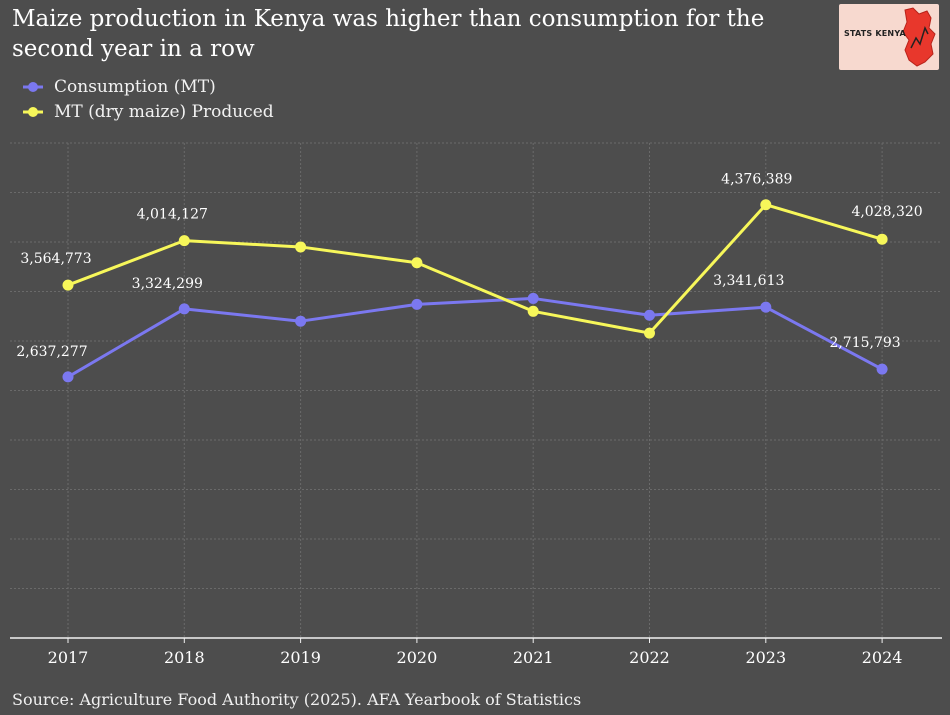 The height and width of the screenshot is (715, 950). I want to click on data-label-produced: 3,564,773, so click(55, 259).